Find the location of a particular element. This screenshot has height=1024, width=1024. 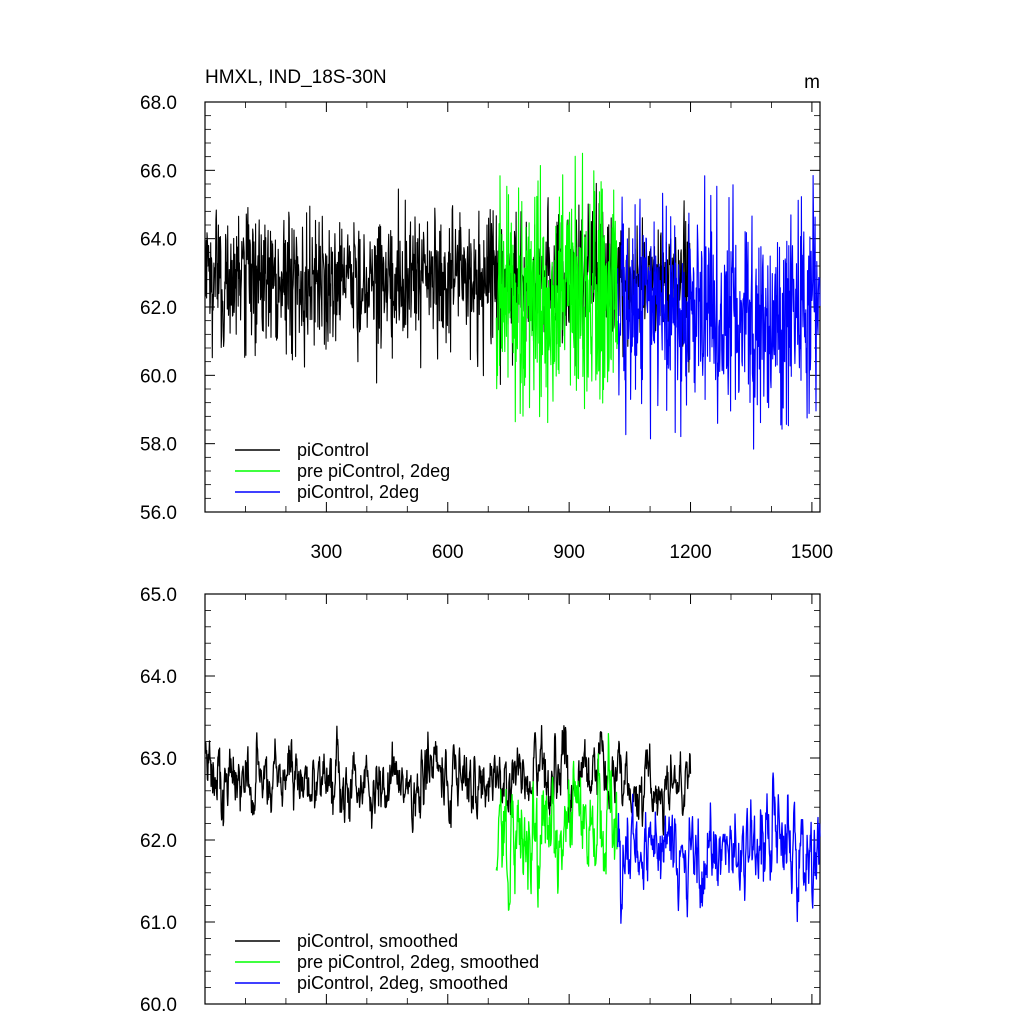

series-line-pre-picontrol-2deg is located at coordinates (557, 288).